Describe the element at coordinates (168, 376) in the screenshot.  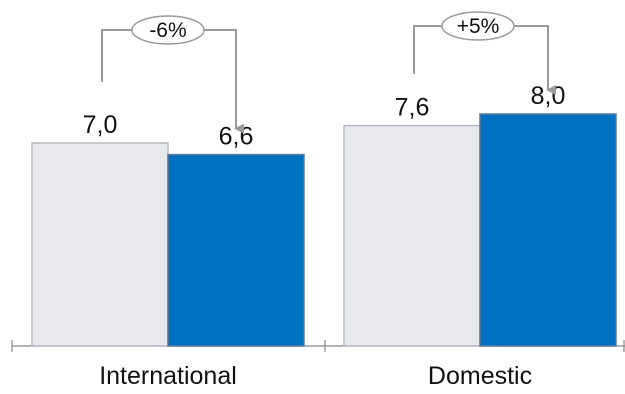
I see `category-label: International` at that location.